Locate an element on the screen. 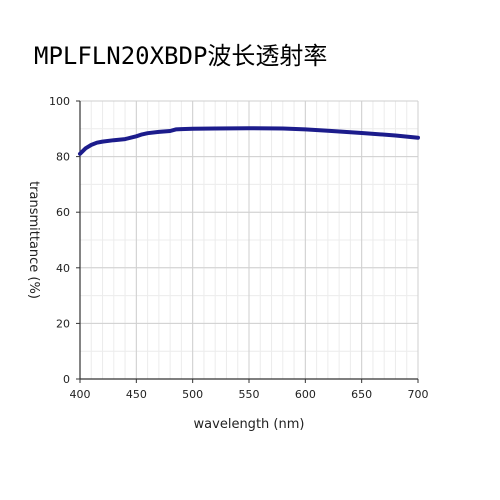 The image size is (500, 500). x-tick-label: 650 is located at coordinates (361, 394).